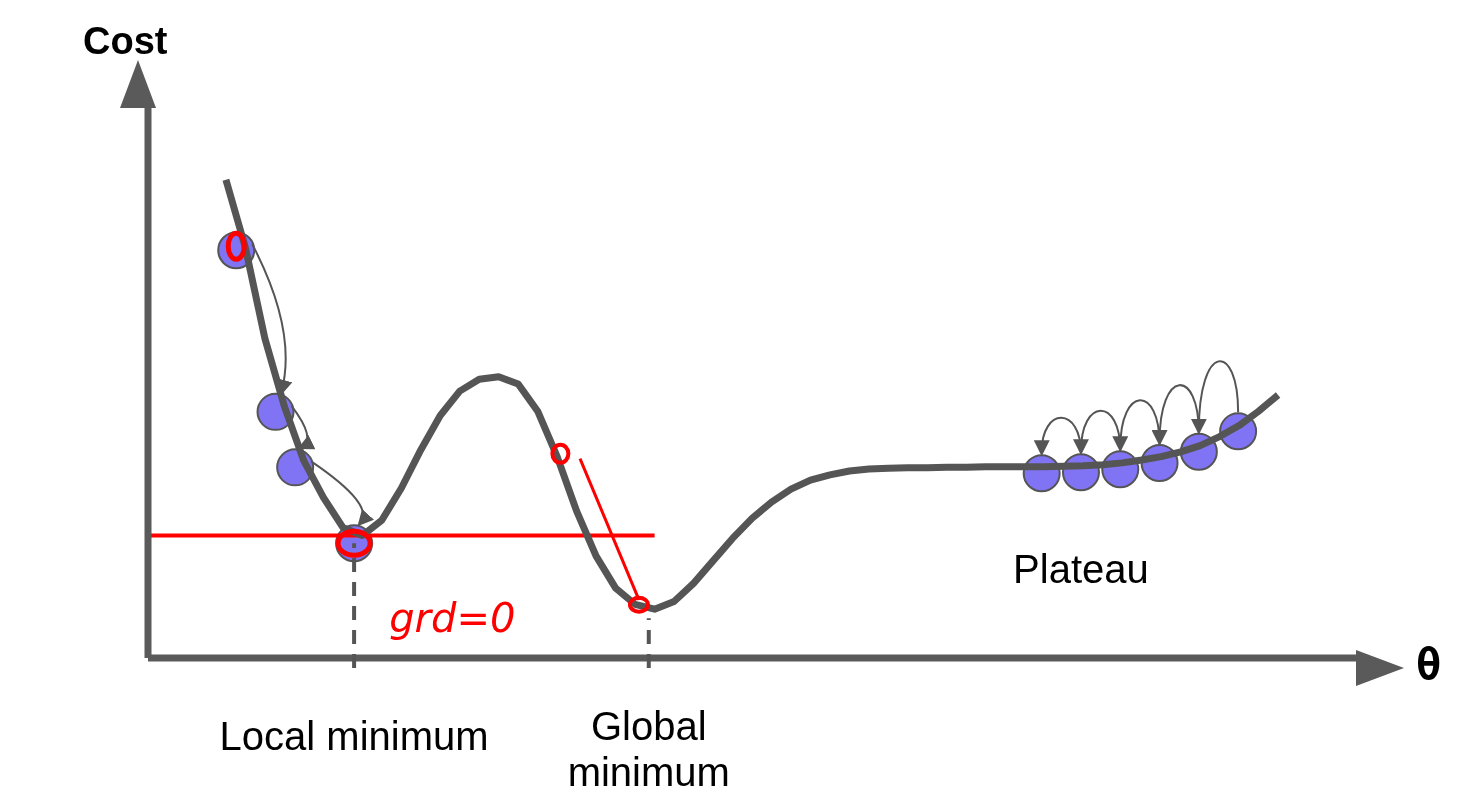  What do you see at coordinates (648, 749) in the screenshot?
I see `text: Global minimum` at bounding box center [648, 749].